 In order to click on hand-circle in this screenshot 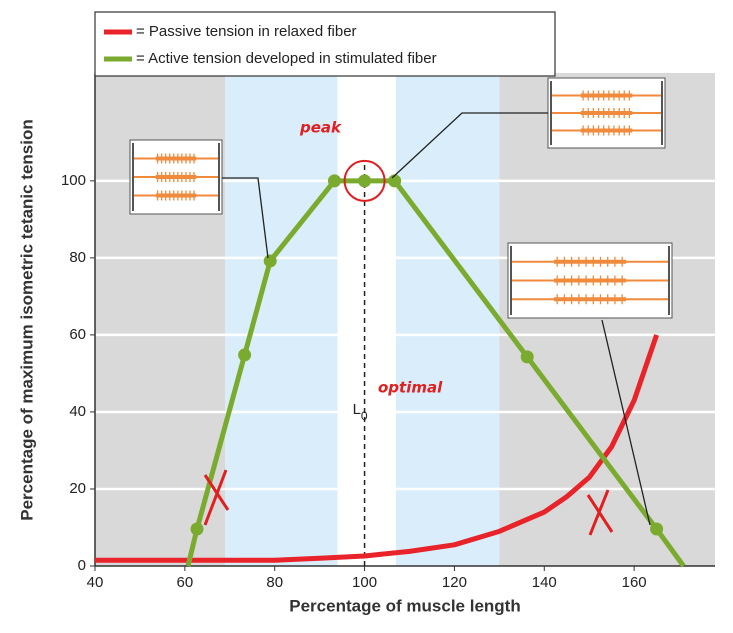, I will do `click(364, 180)`.